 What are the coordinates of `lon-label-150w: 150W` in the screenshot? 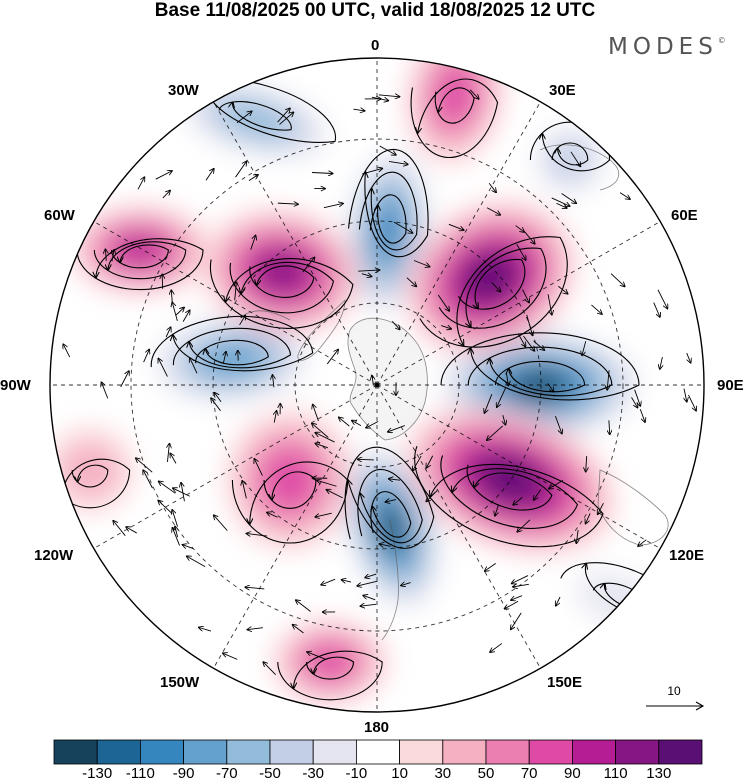 It's located at (180, 682).